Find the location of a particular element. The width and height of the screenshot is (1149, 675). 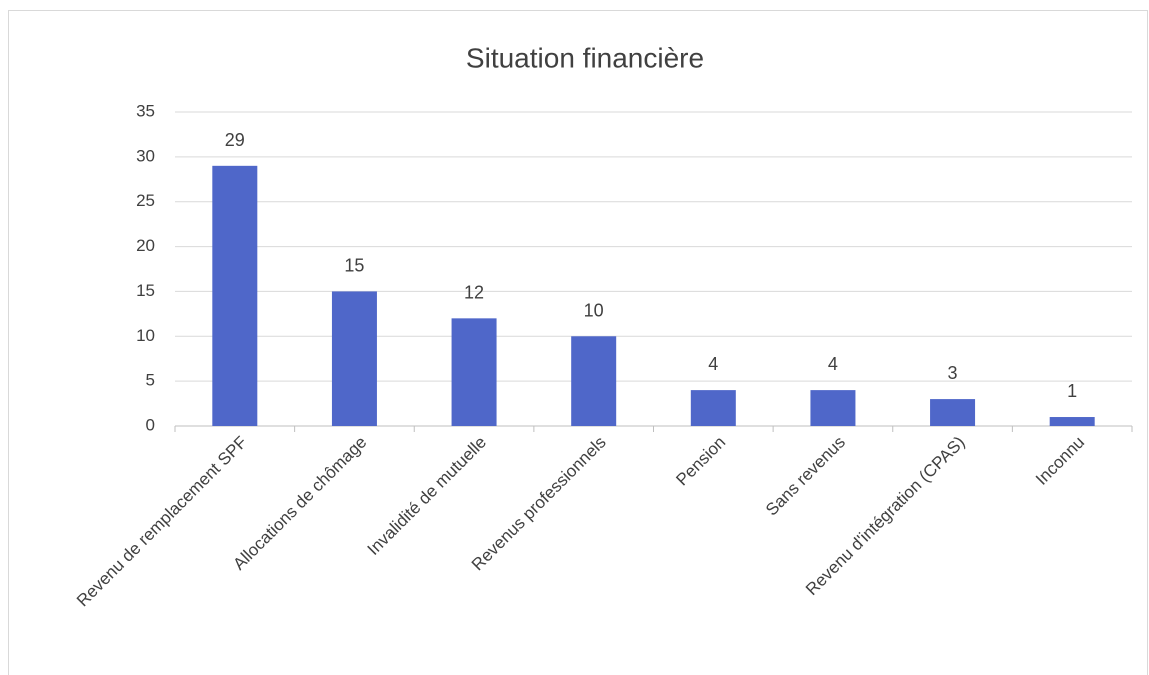

data-label: 12 is located at coordinates (474, 292).